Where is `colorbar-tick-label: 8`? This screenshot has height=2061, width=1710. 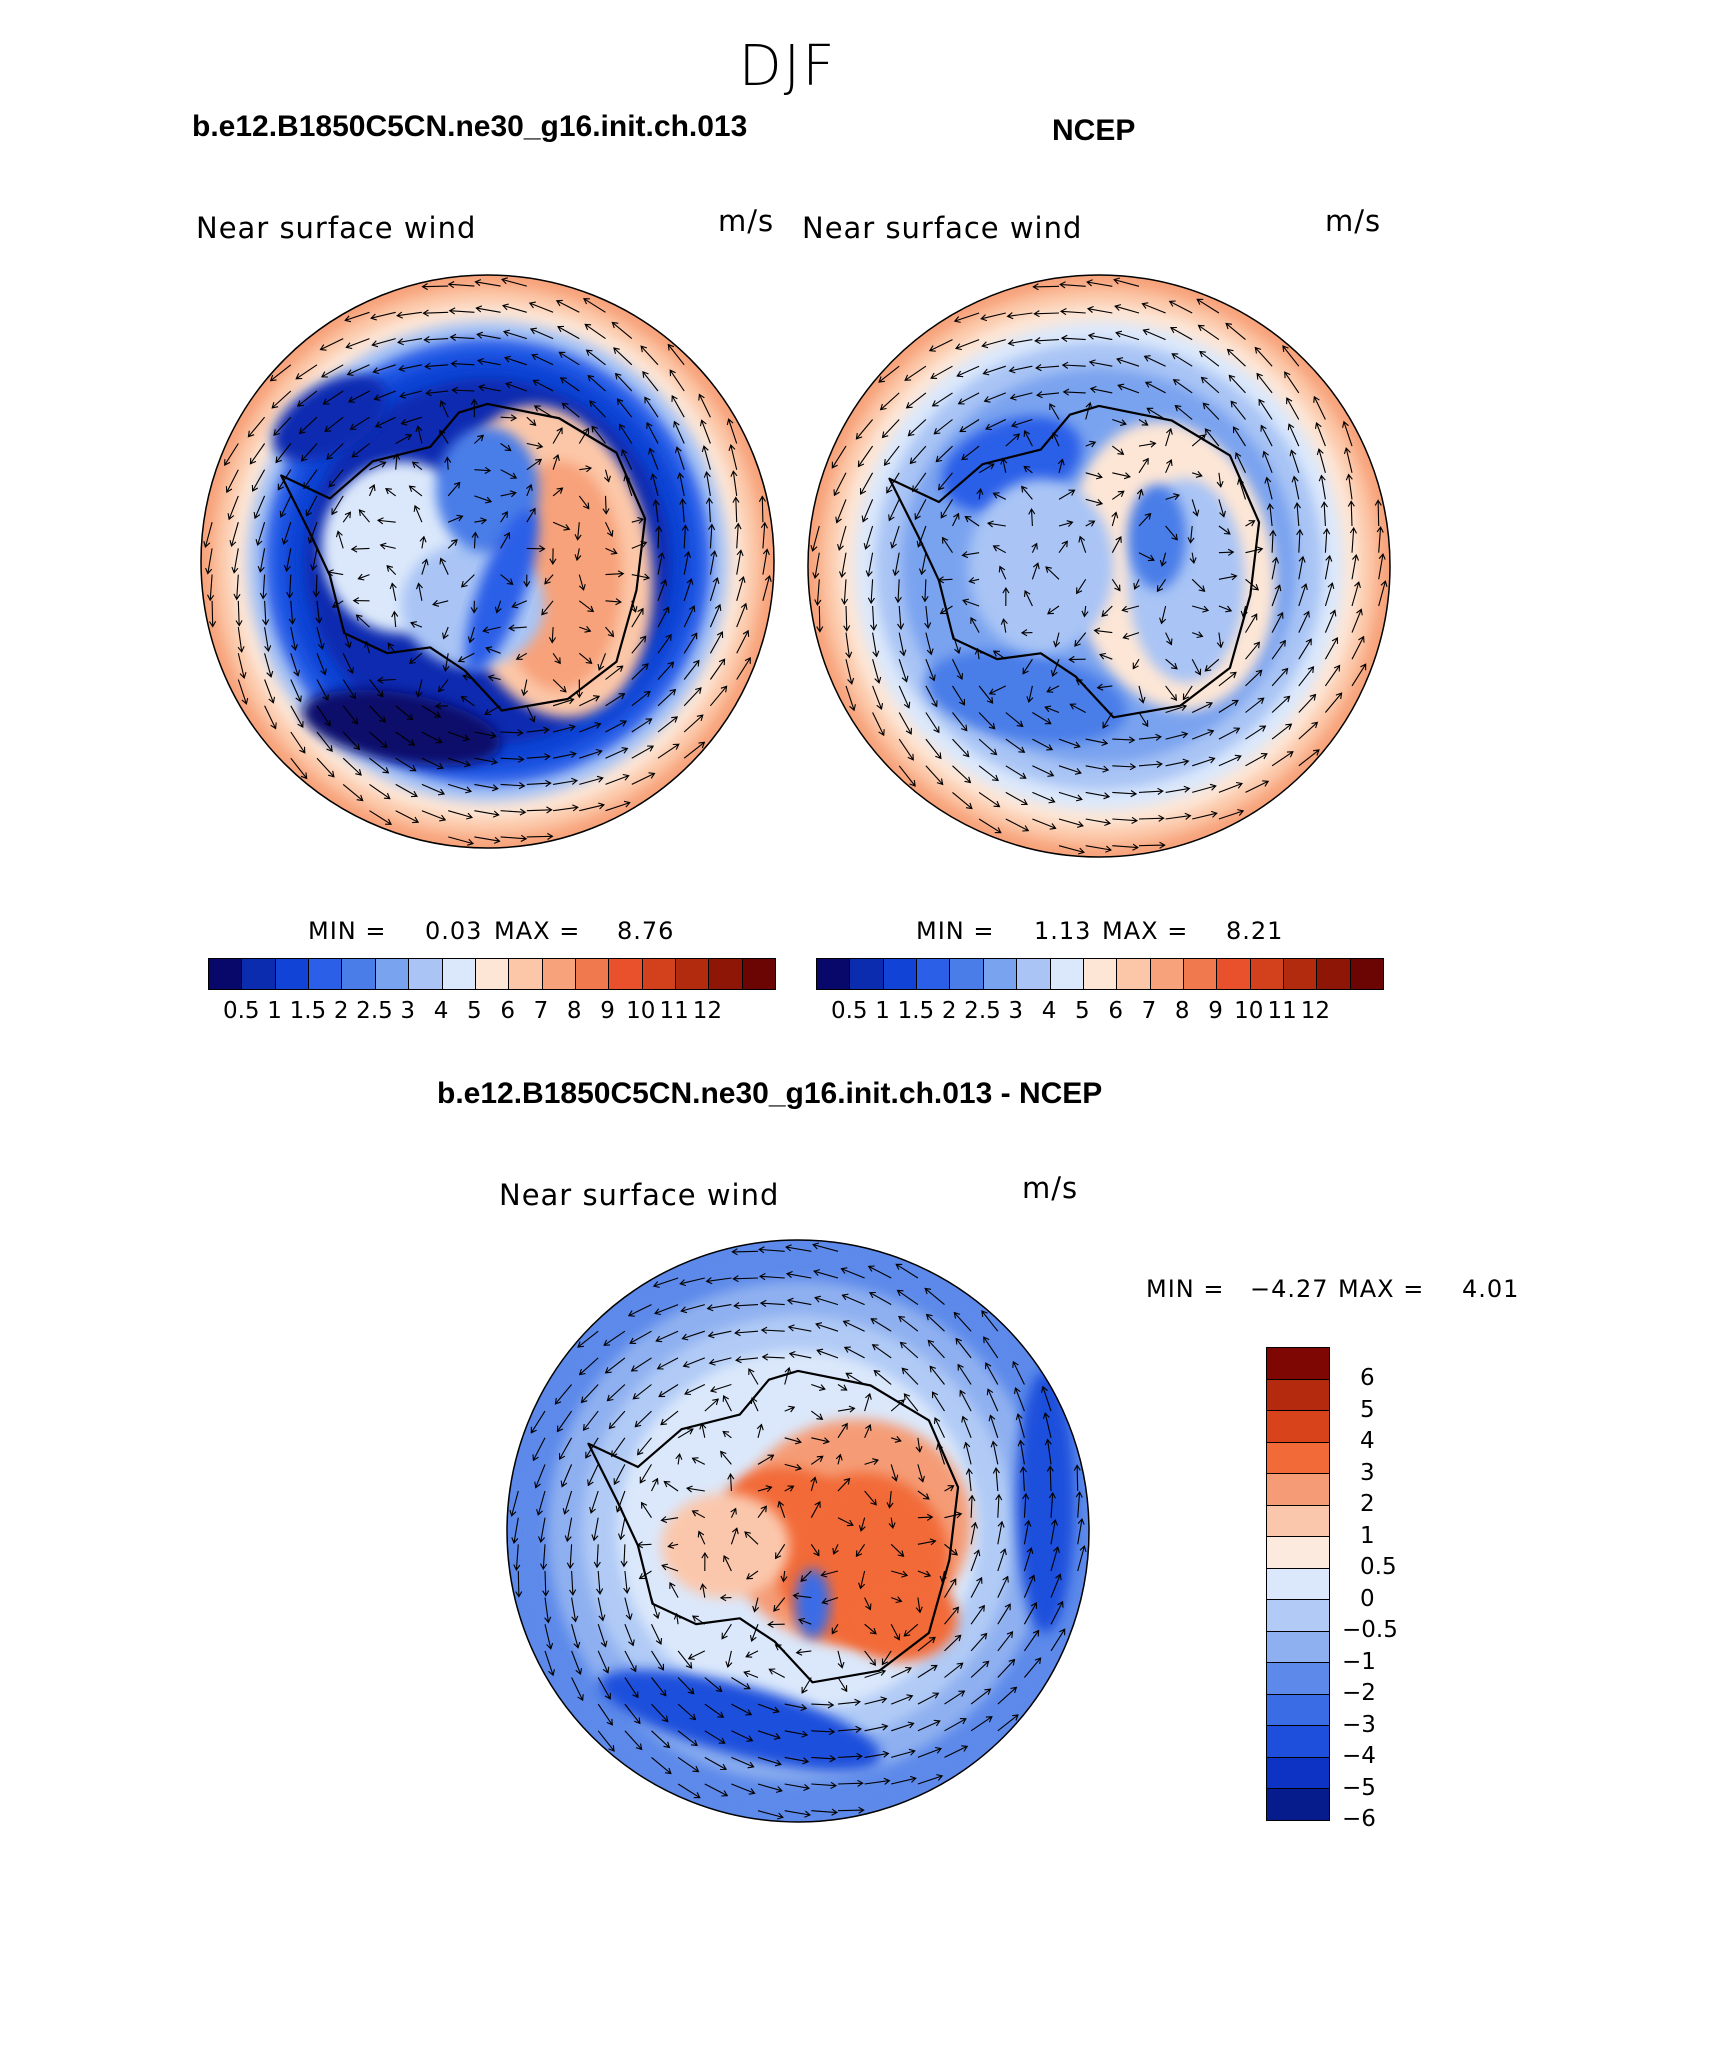 colorbar-tick-label: 8 is located at coordinates (574, 1011).